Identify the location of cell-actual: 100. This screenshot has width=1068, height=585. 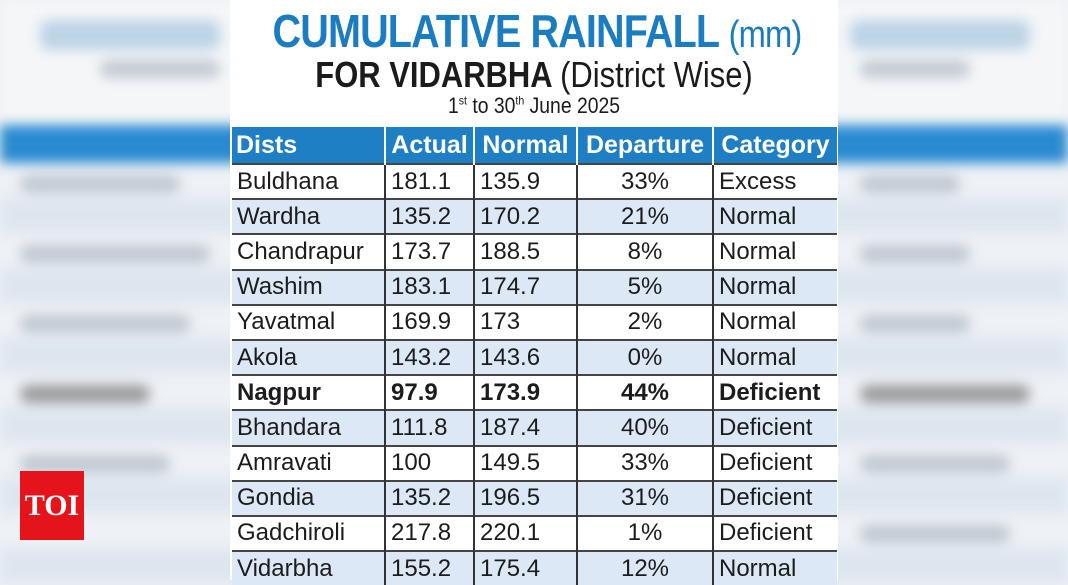
(429, 462).